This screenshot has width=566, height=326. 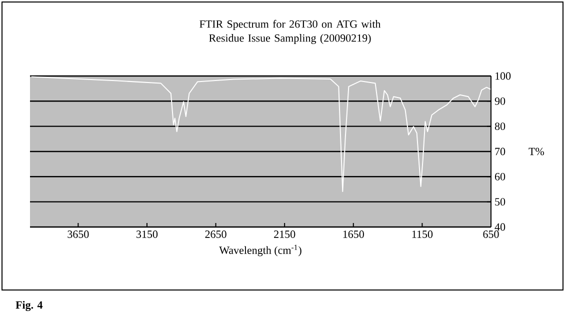 I want to click on x-tick-label: 1150, so click(x=422, y=234).